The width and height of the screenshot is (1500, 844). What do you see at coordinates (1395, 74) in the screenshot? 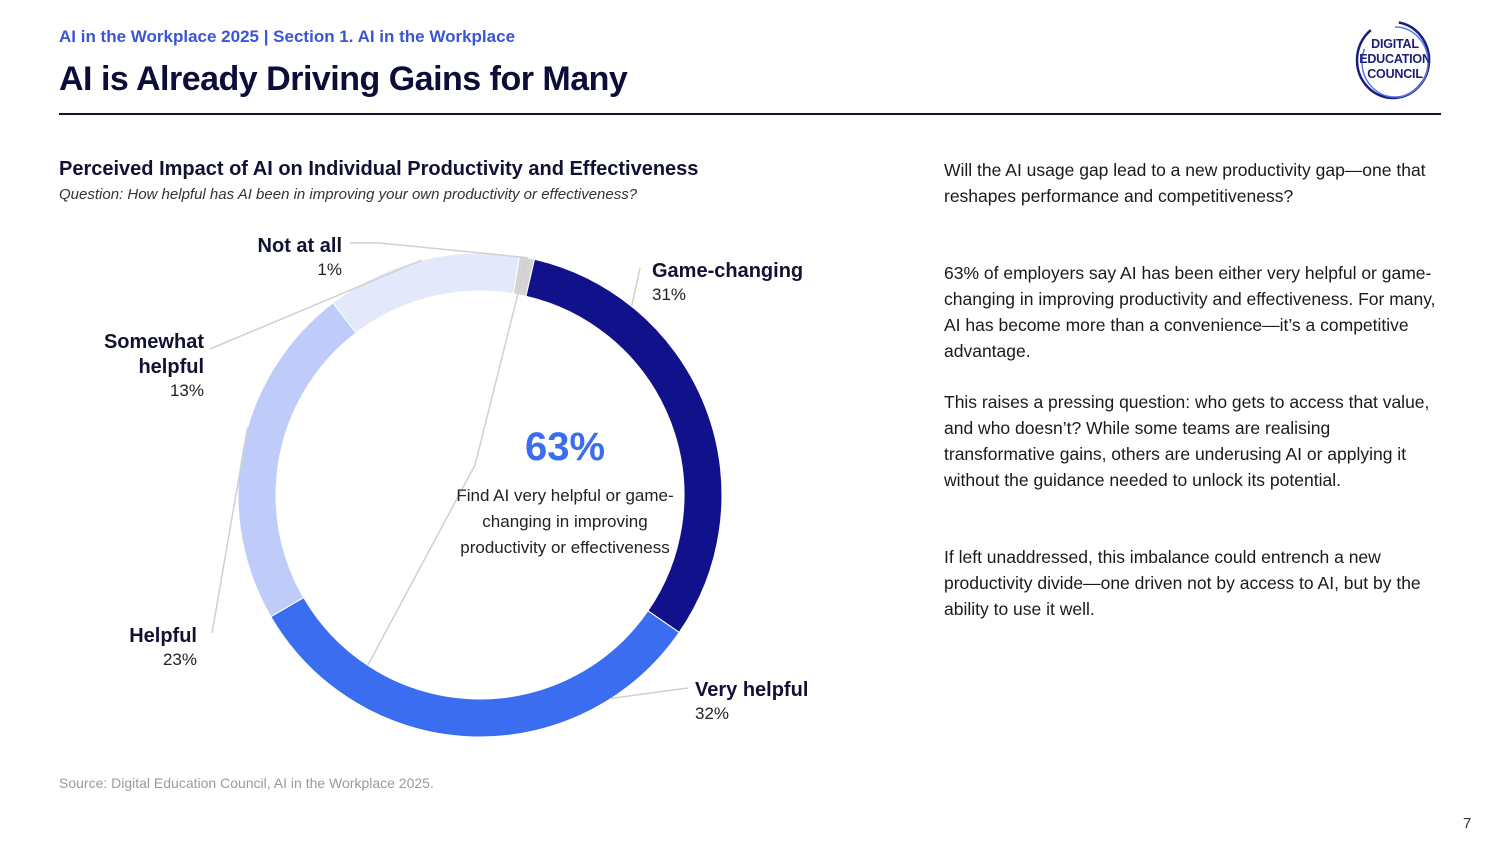
I see `logo-text-line3: COUNCIL` at bounding box center [1395, 74].